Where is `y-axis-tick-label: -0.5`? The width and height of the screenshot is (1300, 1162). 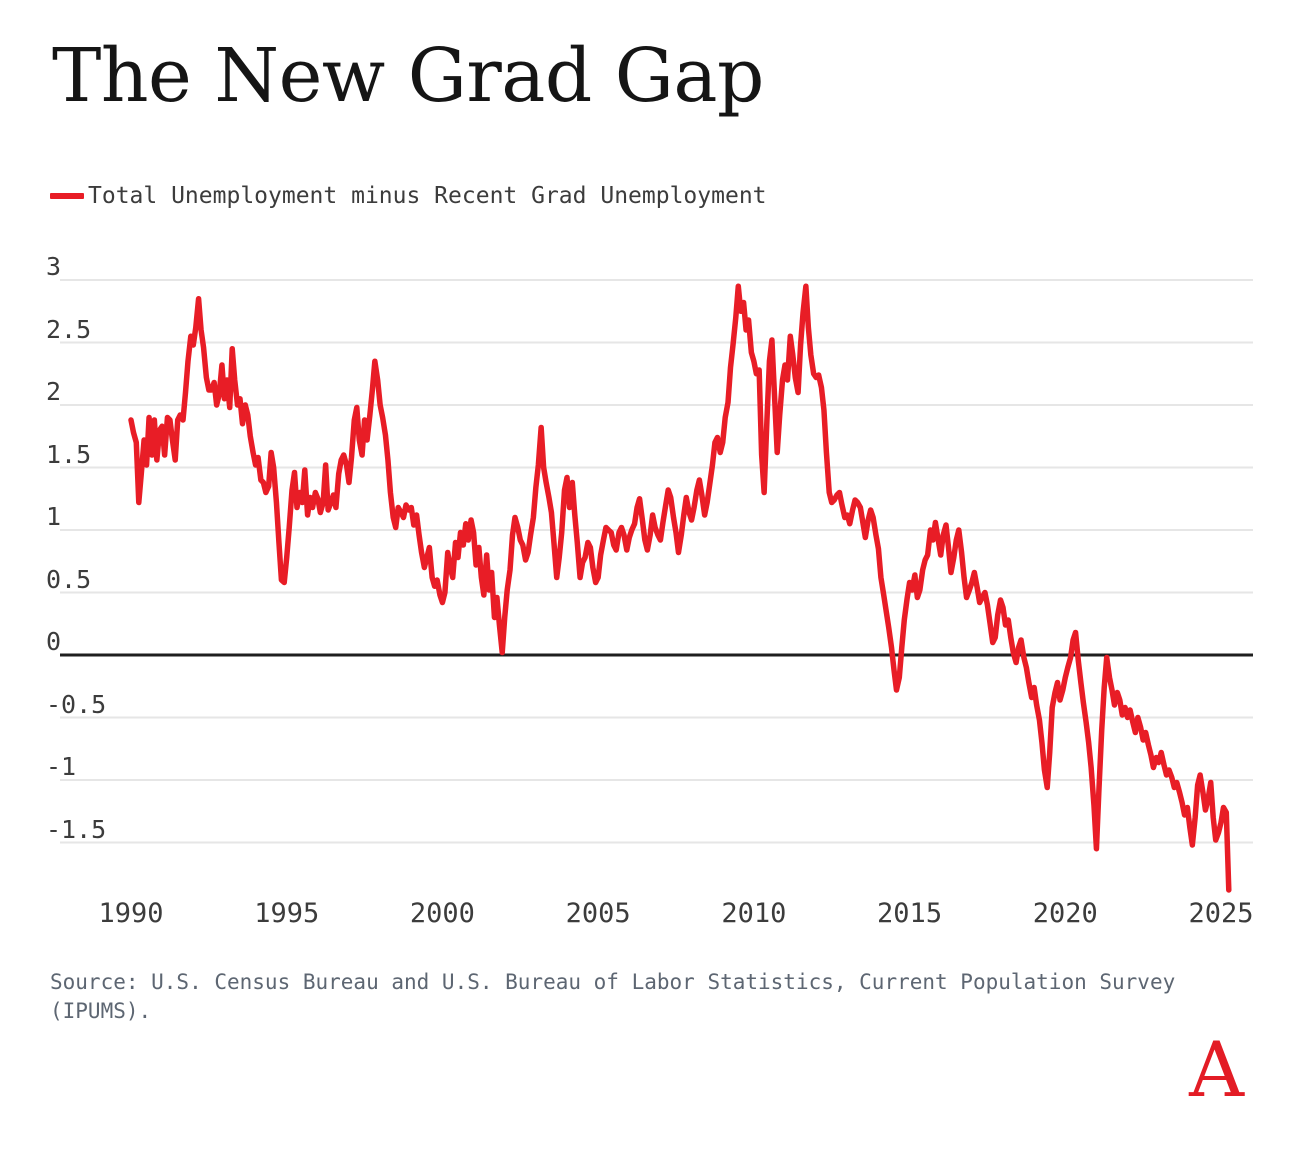 y-axis-tick-label: -0.5 is located at coordinates (76, 704).